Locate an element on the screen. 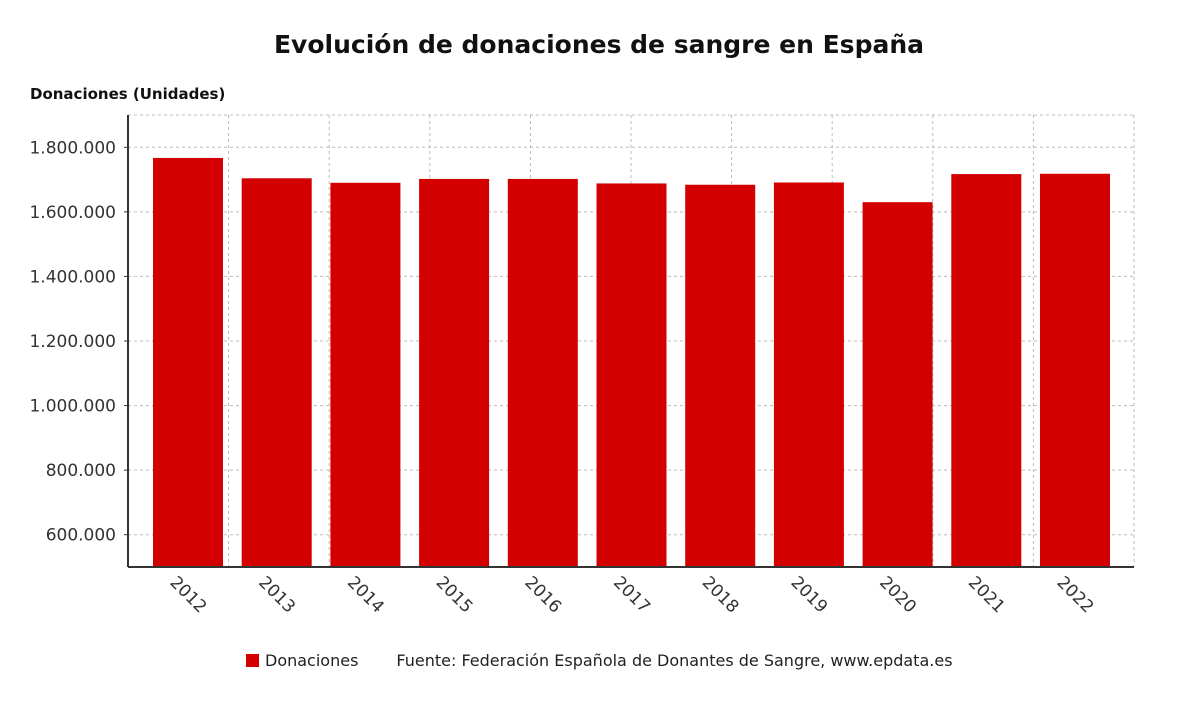 The image size is (1198, 704). bar-2017 is located at coordinates (631, 375).